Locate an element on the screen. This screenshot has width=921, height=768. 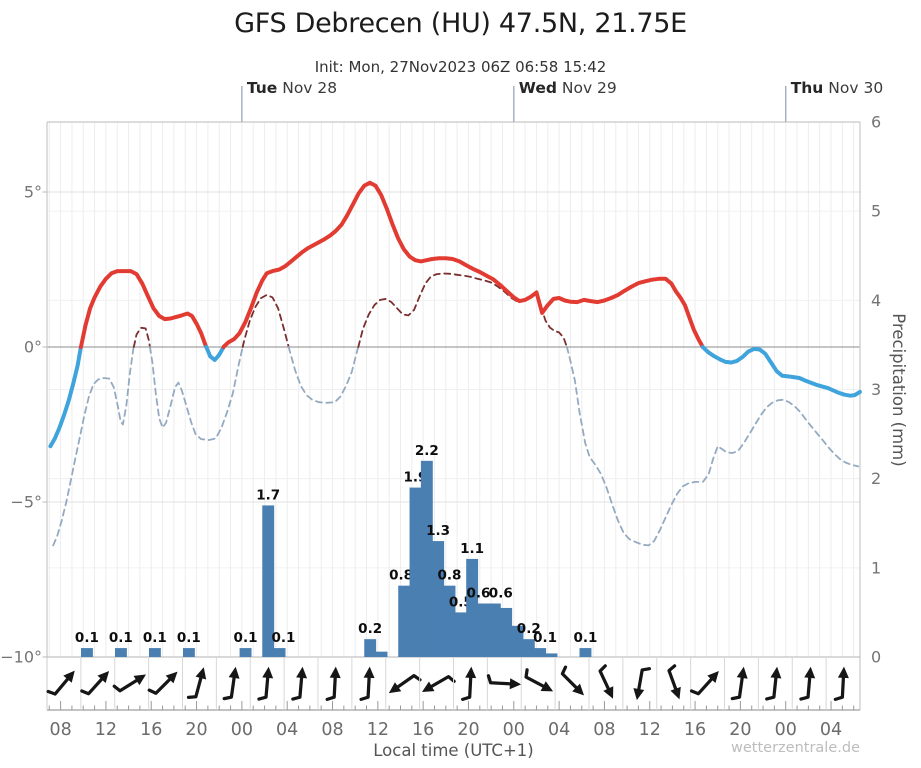
hour-ticks is located at coordinates (451, 705).